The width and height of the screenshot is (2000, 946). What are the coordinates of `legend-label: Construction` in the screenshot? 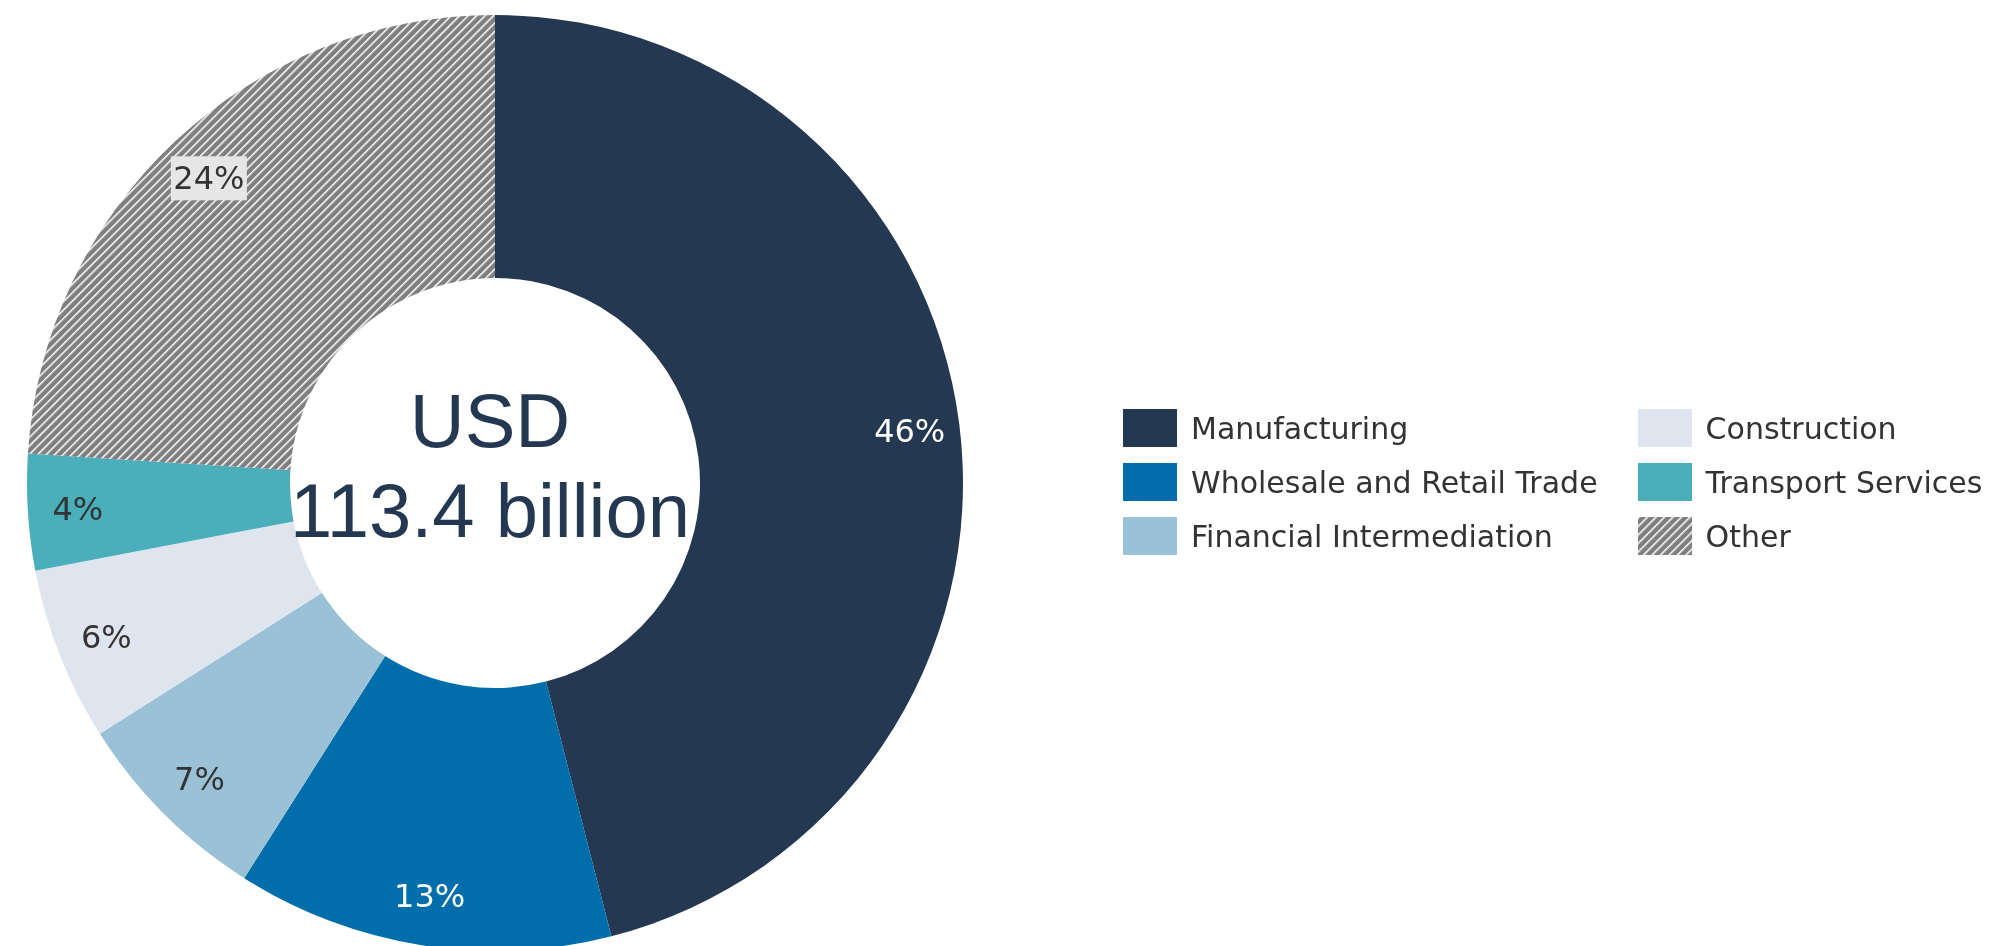 It's located at (1801, 428).